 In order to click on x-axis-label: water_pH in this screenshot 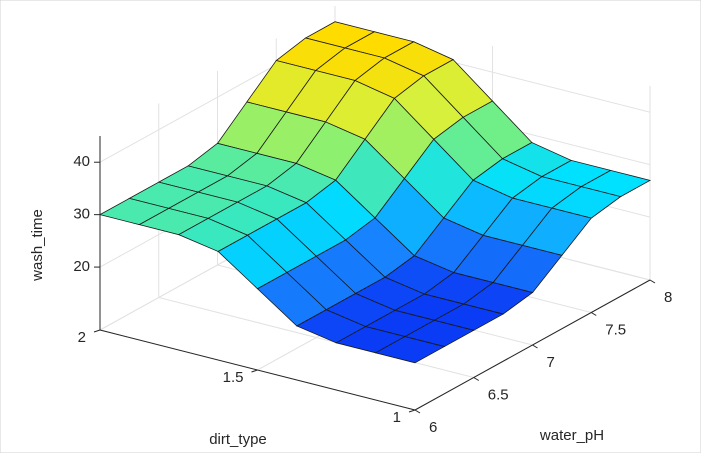, I will do `click(571, 435)`.